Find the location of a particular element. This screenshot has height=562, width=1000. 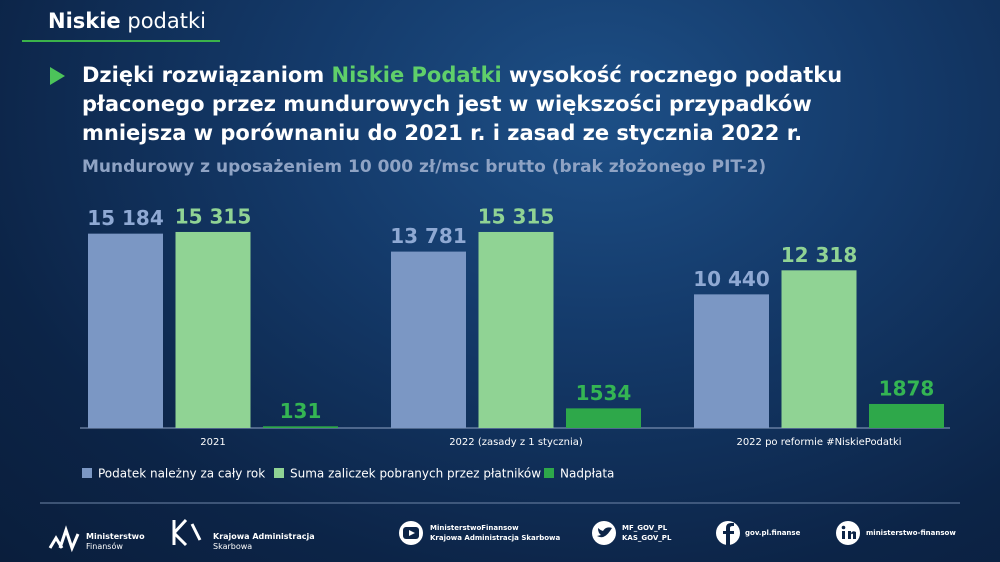

brand: Niskie podatki is located at coordinates (127, 21).